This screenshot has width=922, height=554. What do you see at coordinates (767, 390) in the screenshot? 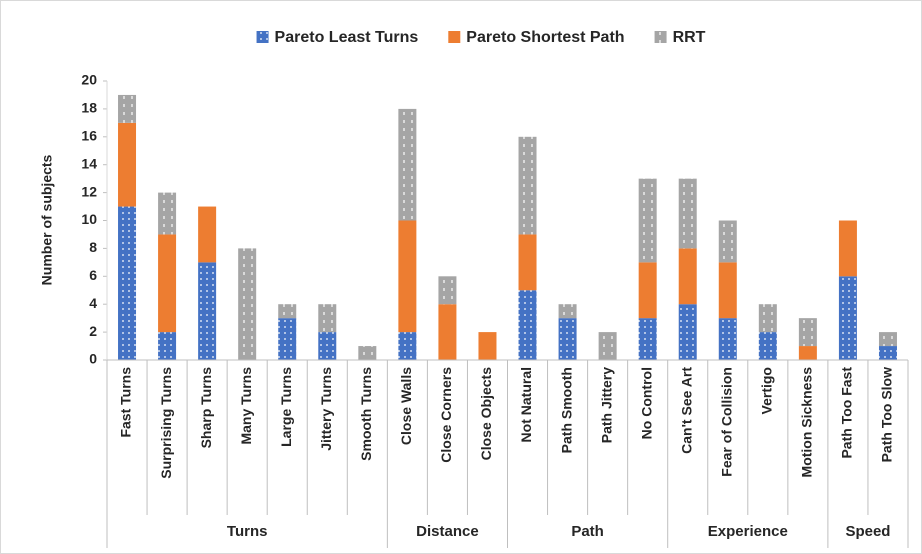
I see `x-tick-label: Vertigo` at bounding box center [767, 390].